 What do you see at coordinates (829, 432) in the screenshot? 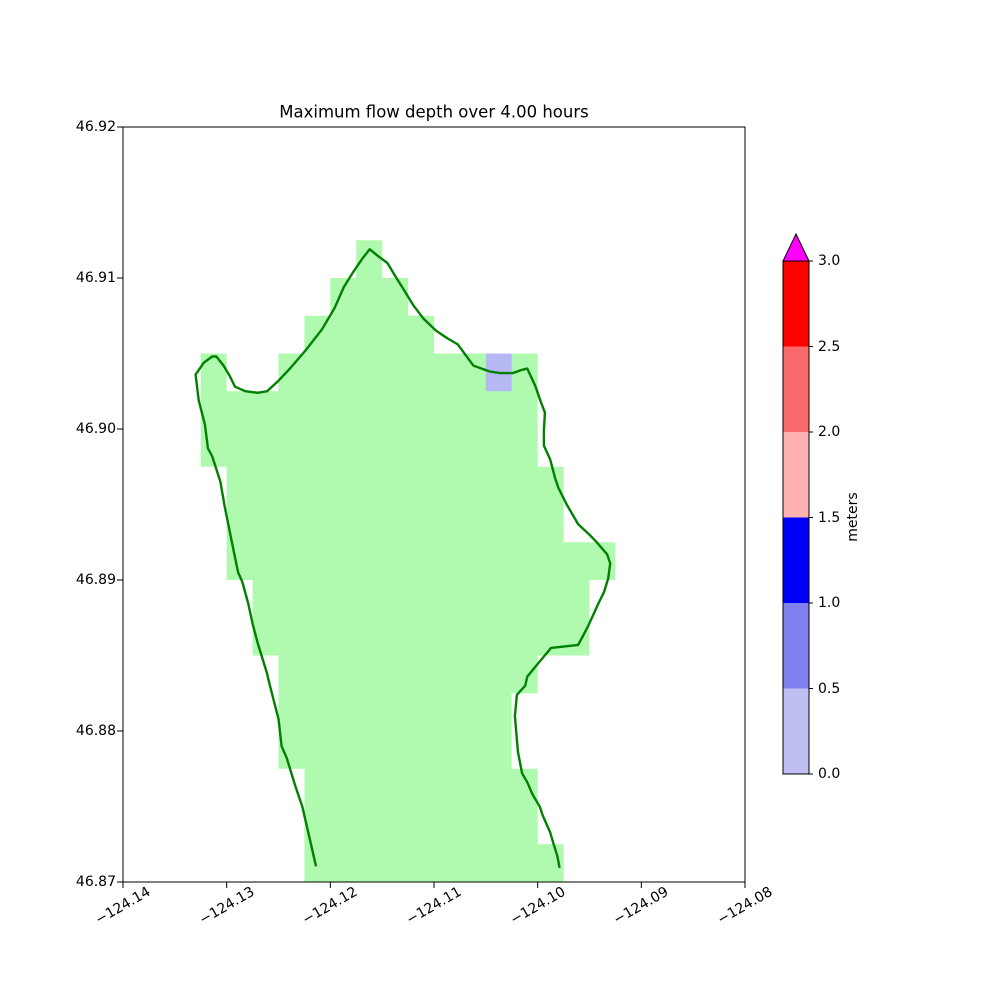
I see `colorbar-tick-label: 2.0` at bounding box center [829, 432].